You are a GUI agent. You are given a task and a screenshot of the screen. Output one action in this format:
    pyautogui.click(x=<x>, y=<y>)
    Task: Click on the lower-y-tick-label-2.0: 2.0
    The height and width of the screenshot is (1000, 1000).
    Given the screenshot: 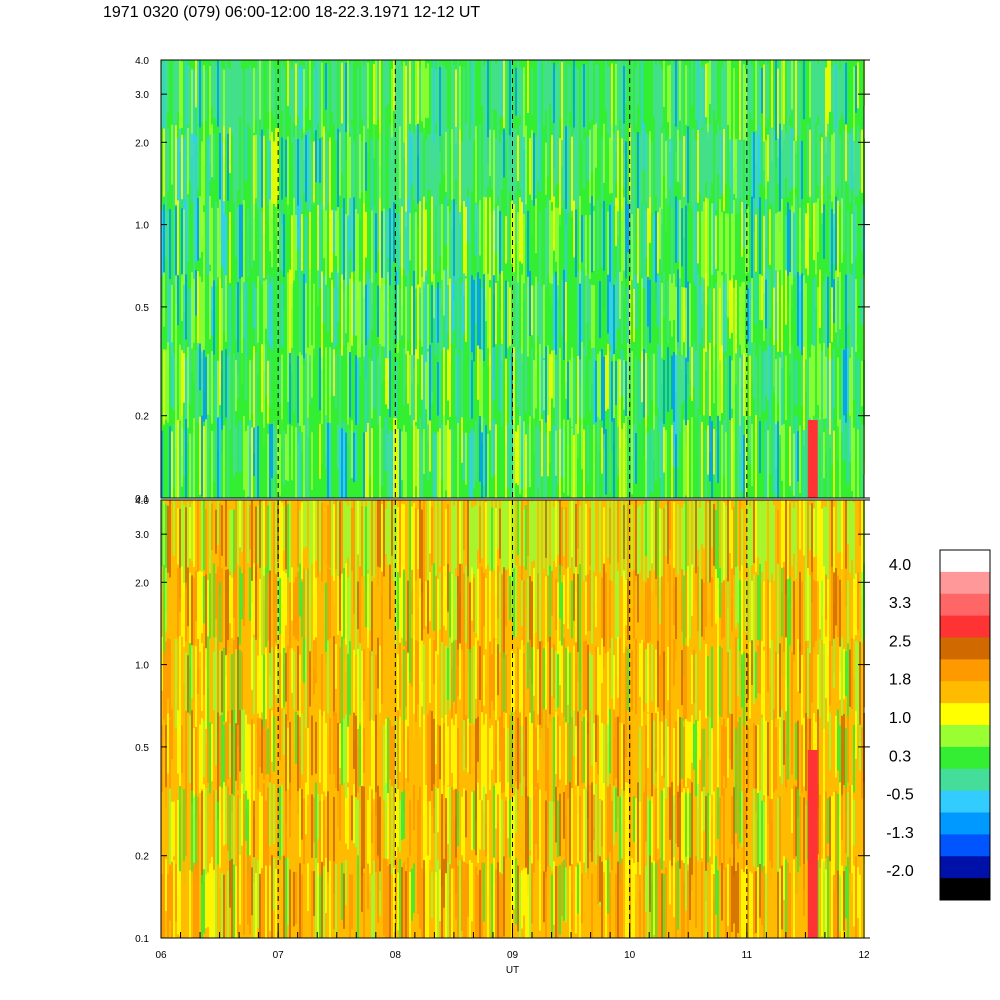 What is the action you would take?
    pyautogui.click(x=142, y=583)
    